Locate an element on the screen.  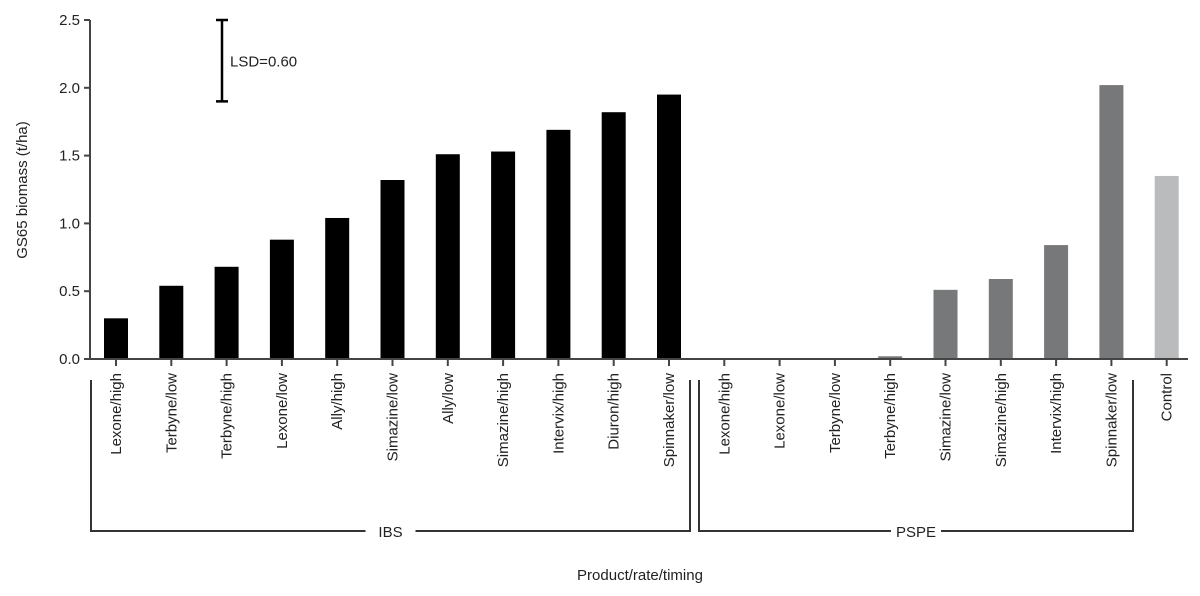
lsd-label: LSD=0.60 is located at coordinates (263, 62).